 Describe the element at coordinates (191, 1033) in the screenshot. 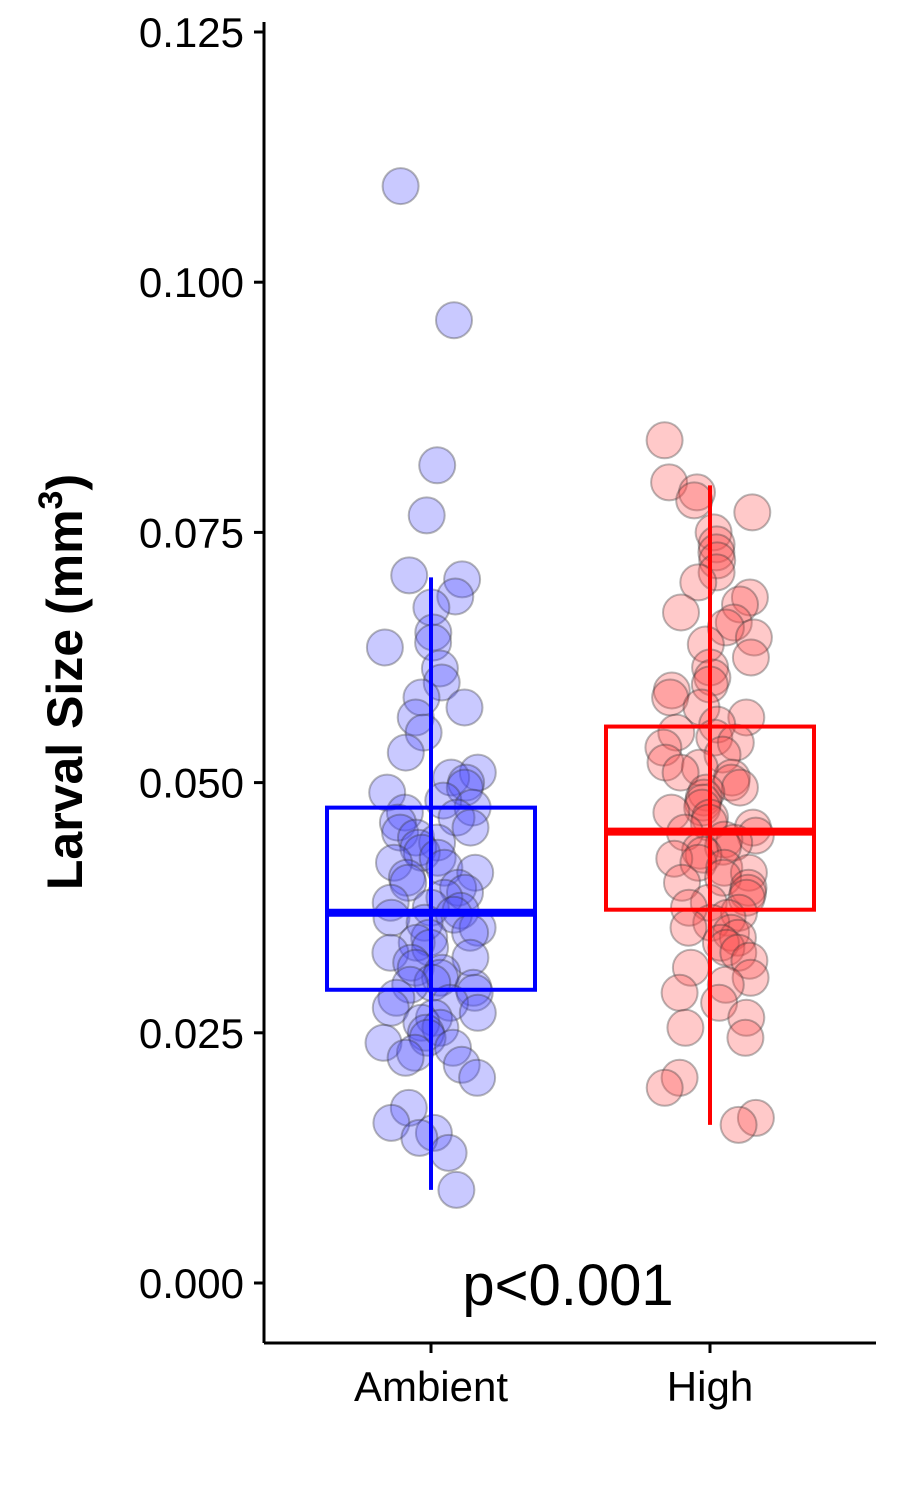

I see `y-tick-label: 0.025` at that location.